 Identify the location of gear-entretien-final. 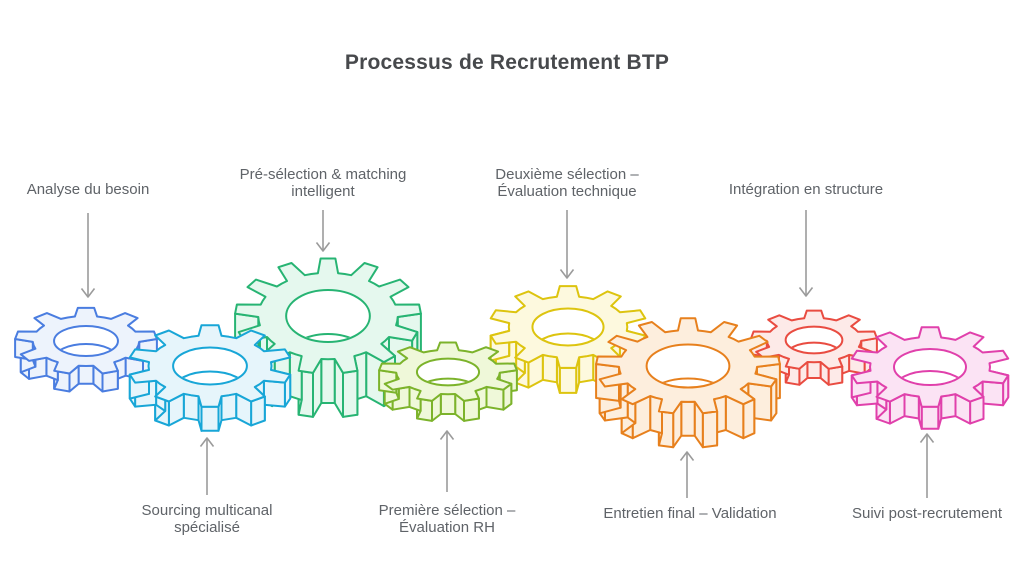
(688, 383).